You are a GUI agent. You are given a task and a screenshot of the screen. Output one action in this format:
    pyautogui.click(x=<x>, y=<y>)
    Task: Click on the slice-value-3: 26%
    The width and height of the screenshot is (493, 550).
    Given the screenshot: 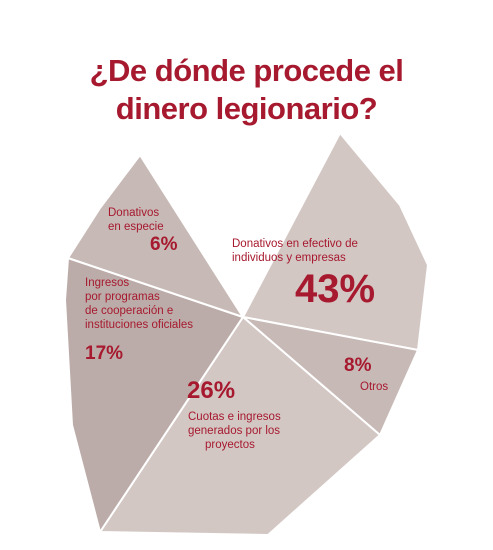 What is the action you would take?
    pyautogui.click(x=211, y=390)
    